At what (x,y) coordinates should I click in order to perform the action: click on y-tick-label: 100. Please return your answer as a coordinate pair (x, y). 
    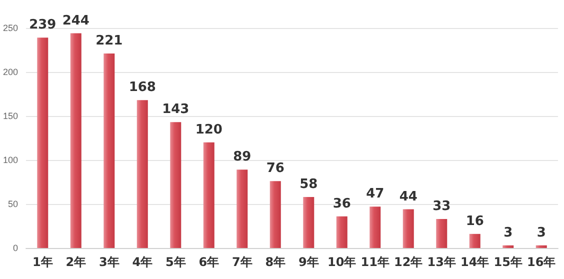
    Looking at the image, I should click on (10, 160).